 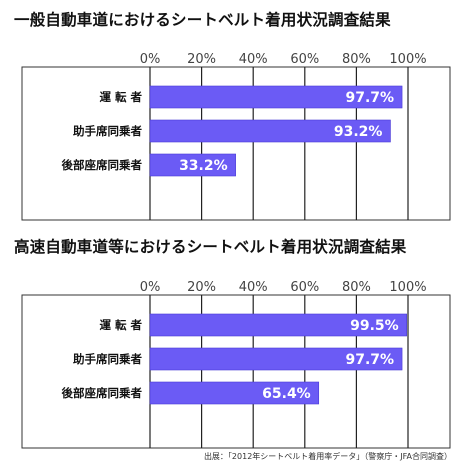 What do you see at coordinates (304, 287) in the screenshot?
I see `chart-2-tick-label: 60%` at bounding box center [304, 287].